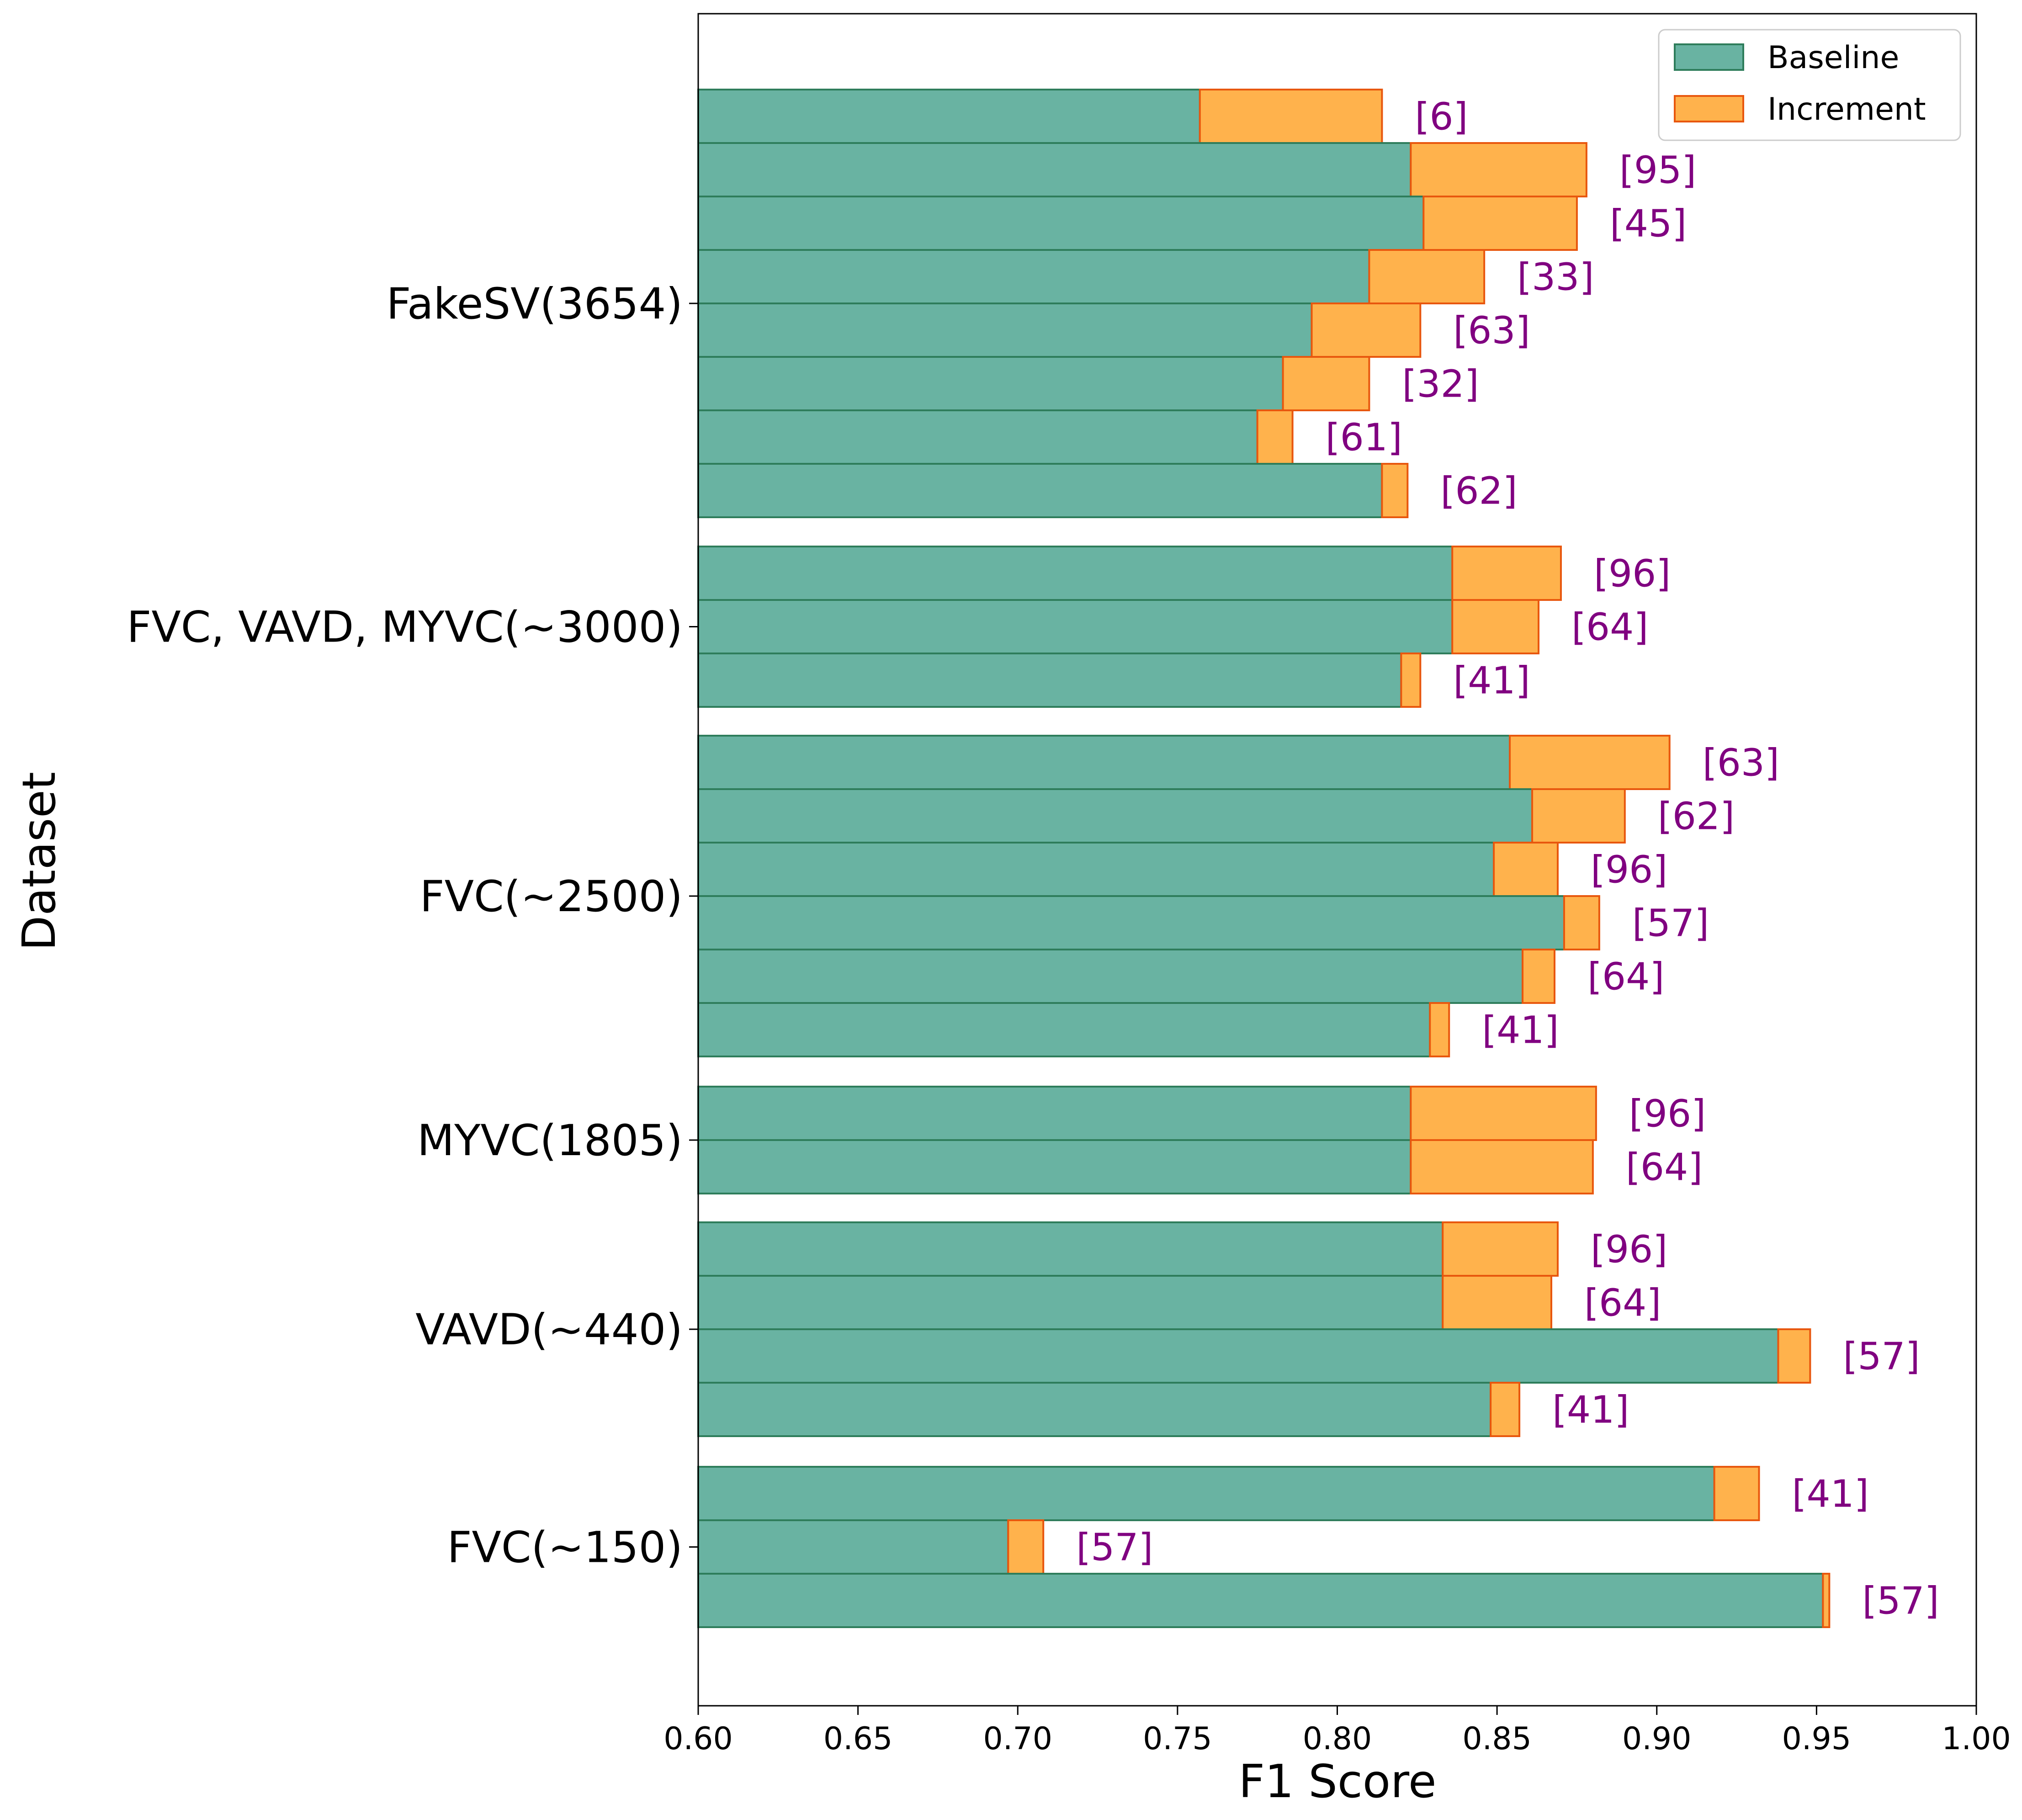 The height and width of the screenshot is (1820, 2022). I want to click on x-tick-label: 0.85, so click(1496, 1739).